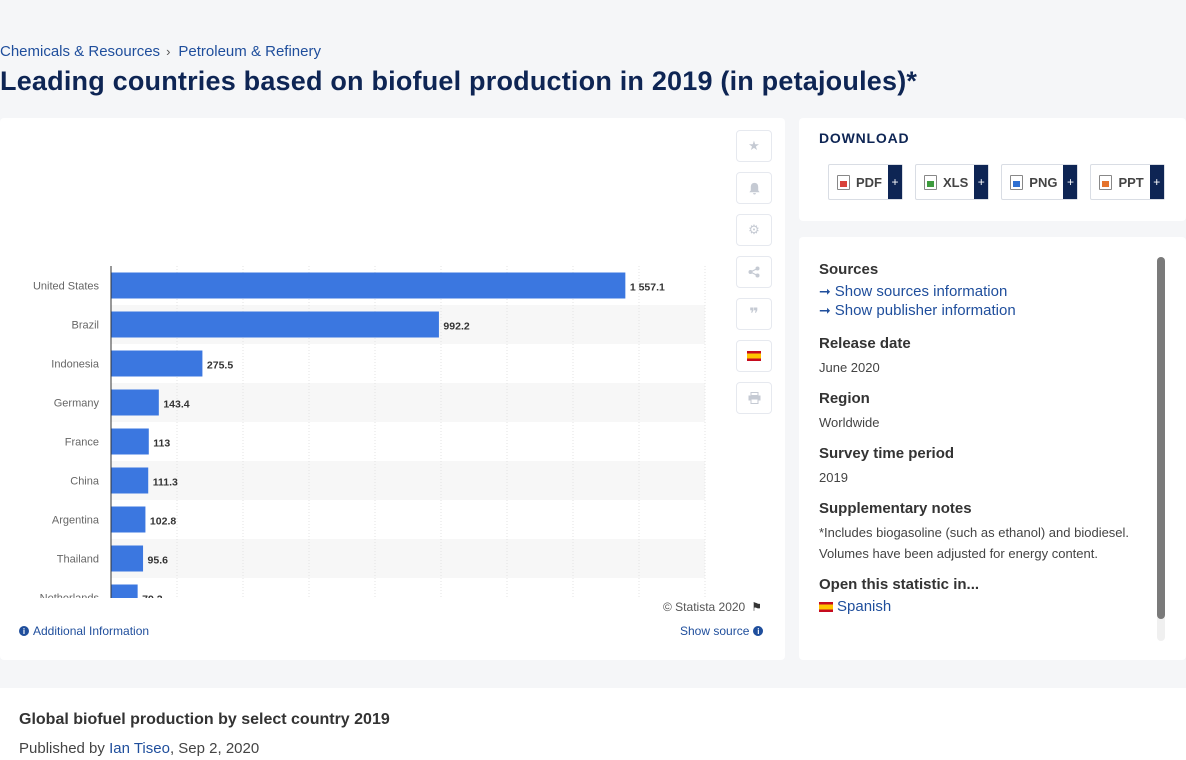 The height and width of the screenshot is (760, 1186). What do you see at coordinates (869, 182) in the screenshot?
I see `pdf-label: PDF` at bounding box center [869, 182].